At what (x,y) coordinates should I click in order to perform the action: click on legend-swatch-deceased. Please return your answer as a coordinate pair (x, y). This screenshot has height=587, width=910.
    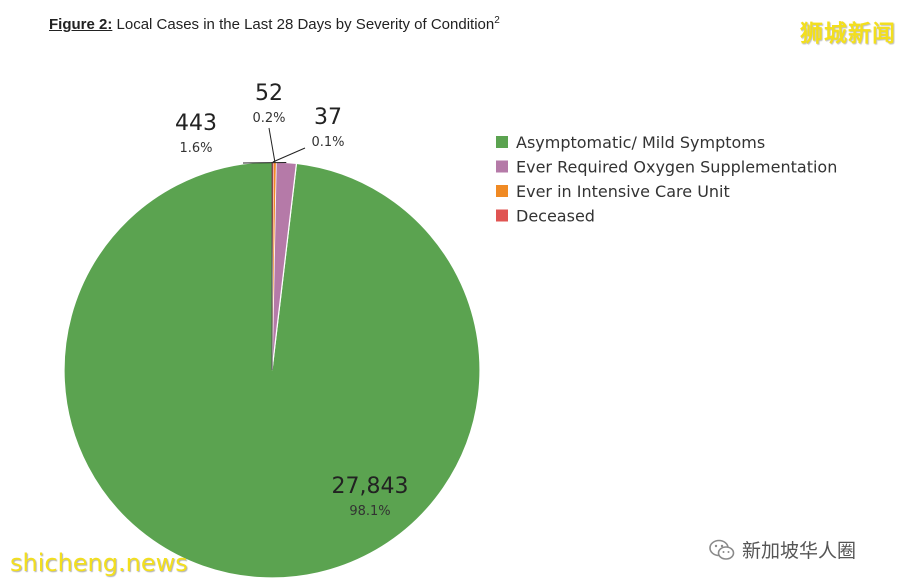
    Looking at the image, I should click on (502, 215).